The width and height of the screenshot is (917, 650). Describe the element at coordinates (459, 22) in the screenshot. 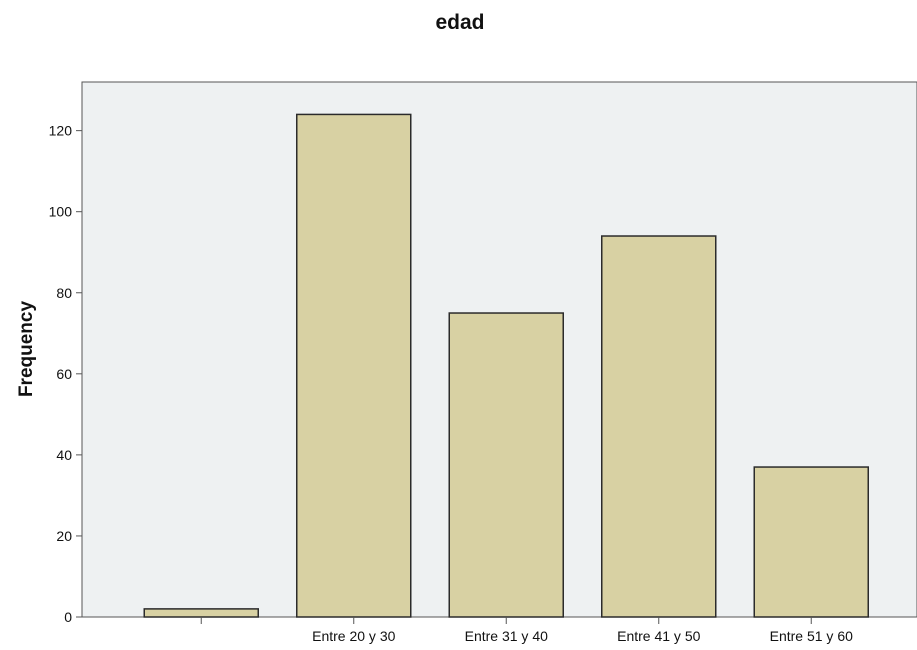

I see `chart-title: edad` at that location.